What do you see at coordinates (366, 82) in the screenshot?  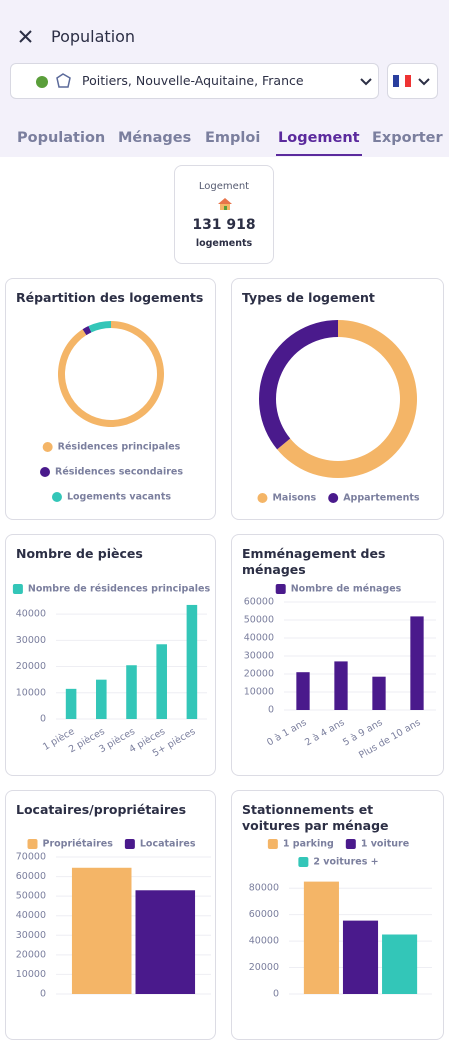 I see `chevron` at bounding box center [366, 82].